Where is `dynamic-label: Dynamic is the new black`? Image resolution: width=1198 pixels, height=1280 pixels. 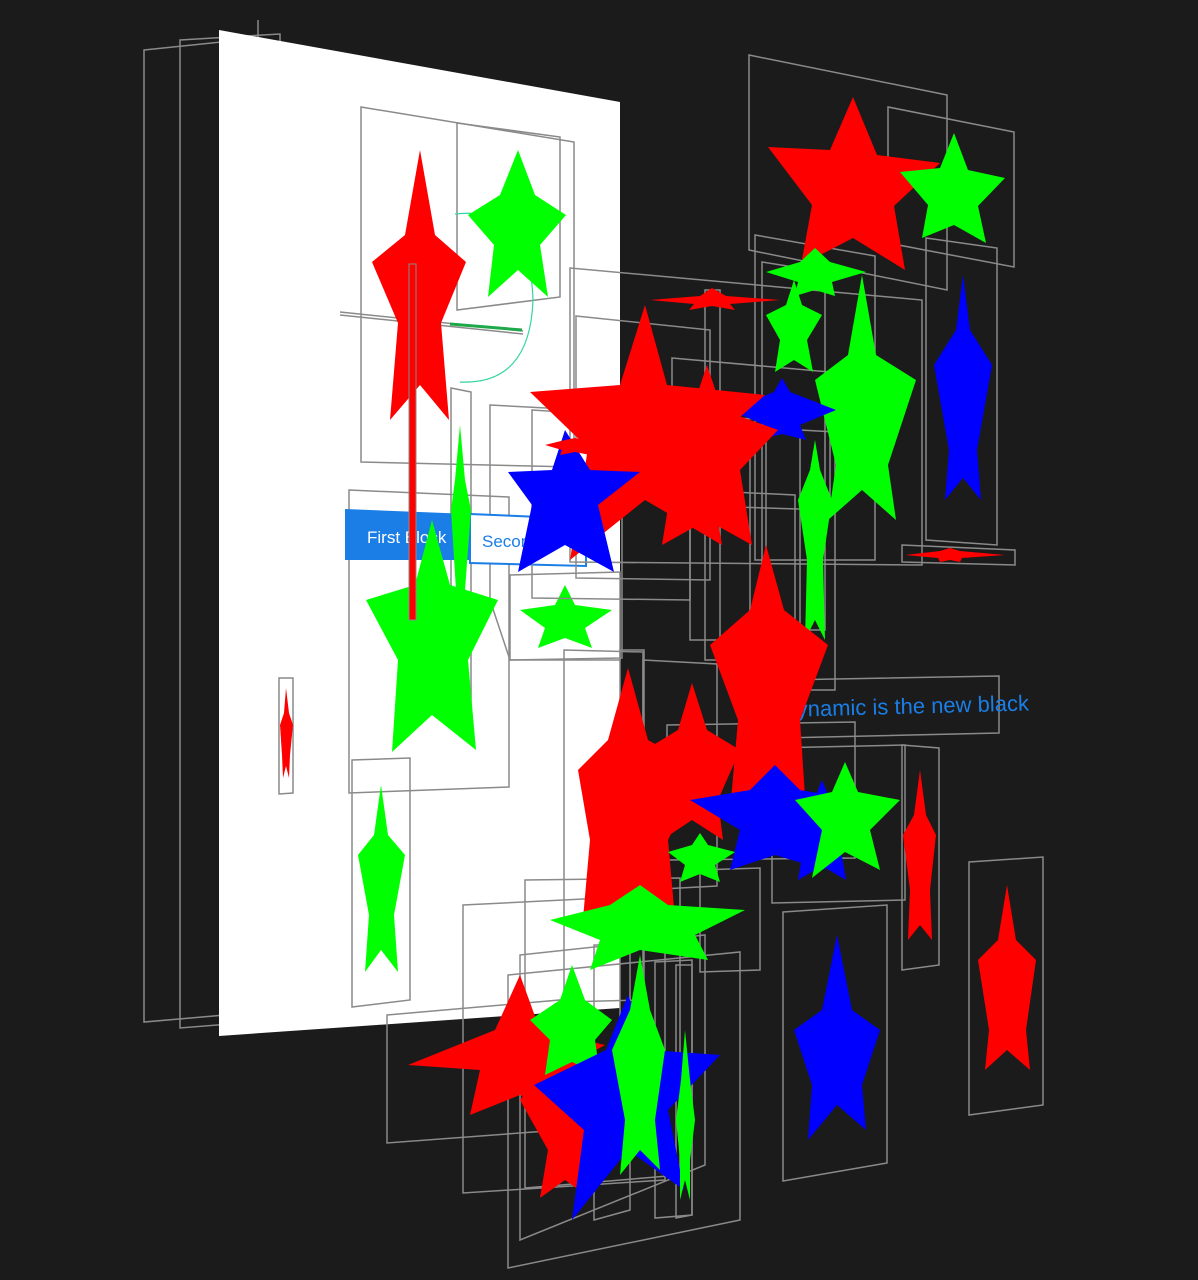 dynamic-label: Dynamic is the new black is located at coordinates (905, 706).